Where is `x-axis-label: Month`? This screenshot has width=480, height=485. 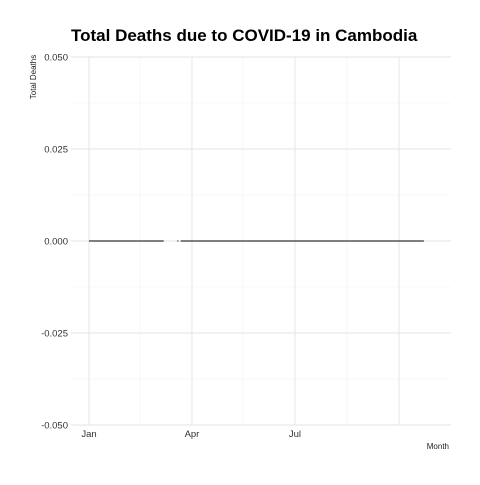 x-axis-label: Month is located at coordinates (438, 446).